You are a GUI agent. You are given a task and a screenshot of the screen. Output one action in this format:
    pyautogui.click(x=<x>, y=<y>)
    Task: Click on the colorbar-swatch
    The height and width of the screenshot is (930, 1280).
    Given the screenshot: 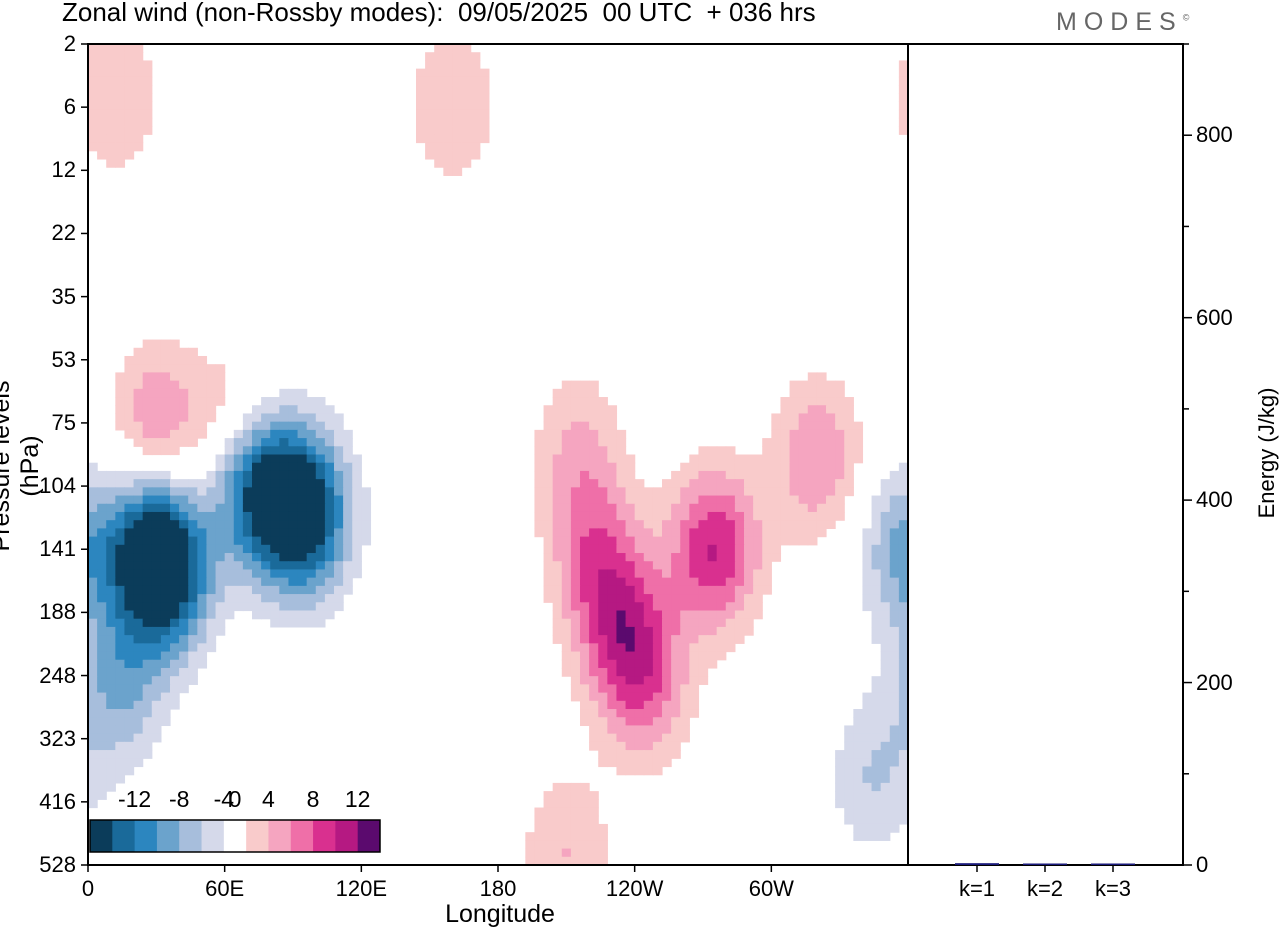 What is the action you would take?
    pyautogui.click(x=168, y=836)
    